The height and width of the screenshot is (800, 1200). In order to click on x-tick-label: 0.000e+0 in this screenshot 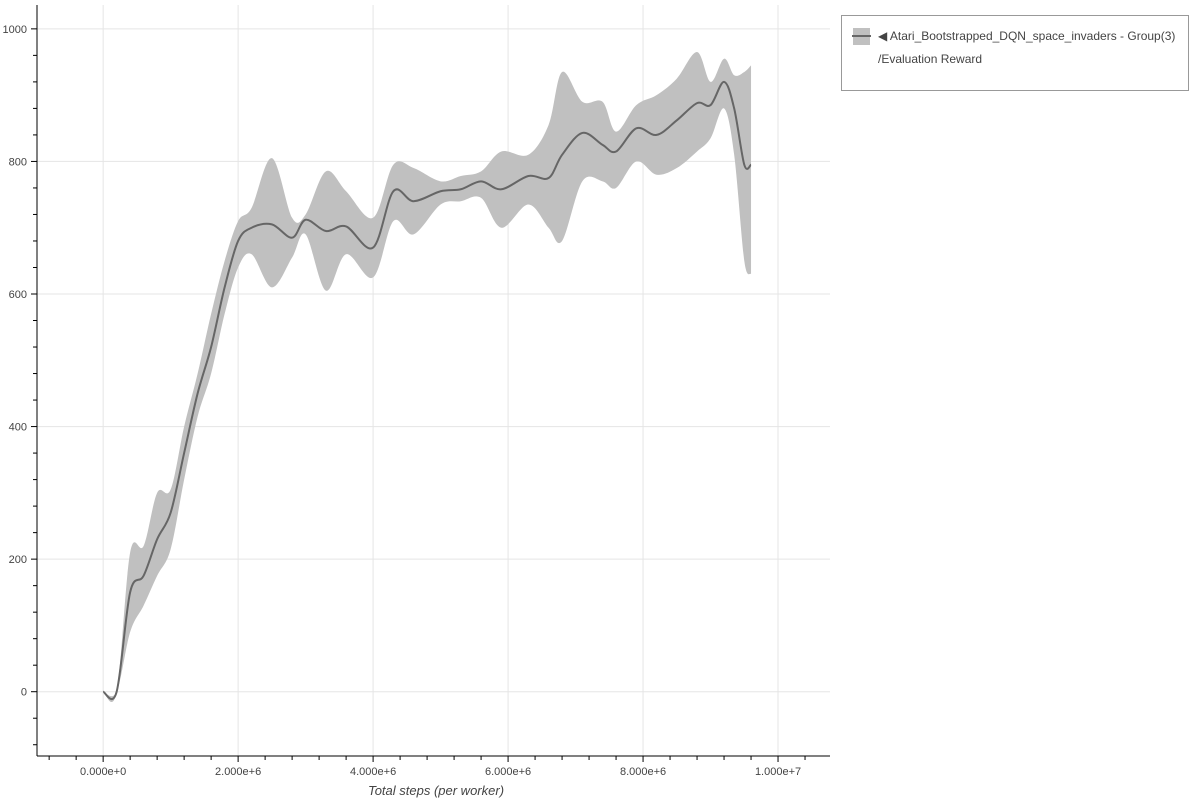, I will do `click(103, 772)`.